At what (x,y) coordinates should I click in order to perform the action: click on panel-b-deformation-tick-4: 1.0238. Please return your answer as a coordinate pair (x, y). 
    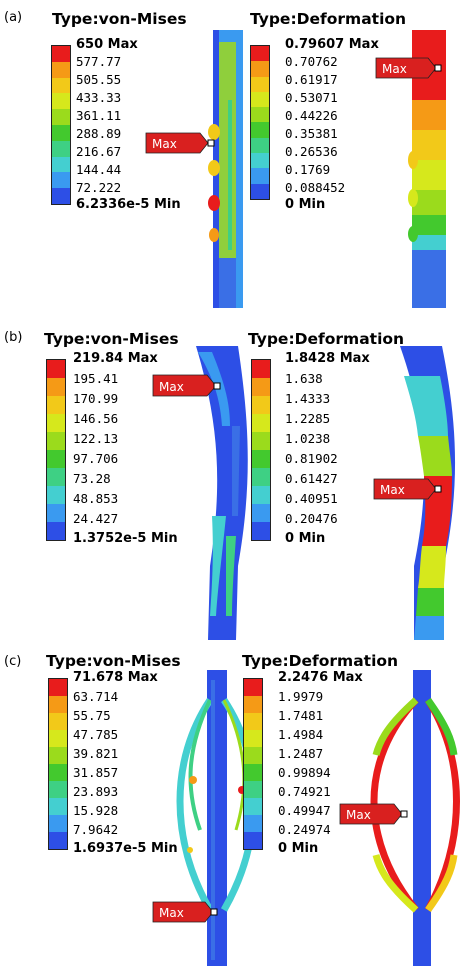
    Looking at the image, I should click on (308, 438).